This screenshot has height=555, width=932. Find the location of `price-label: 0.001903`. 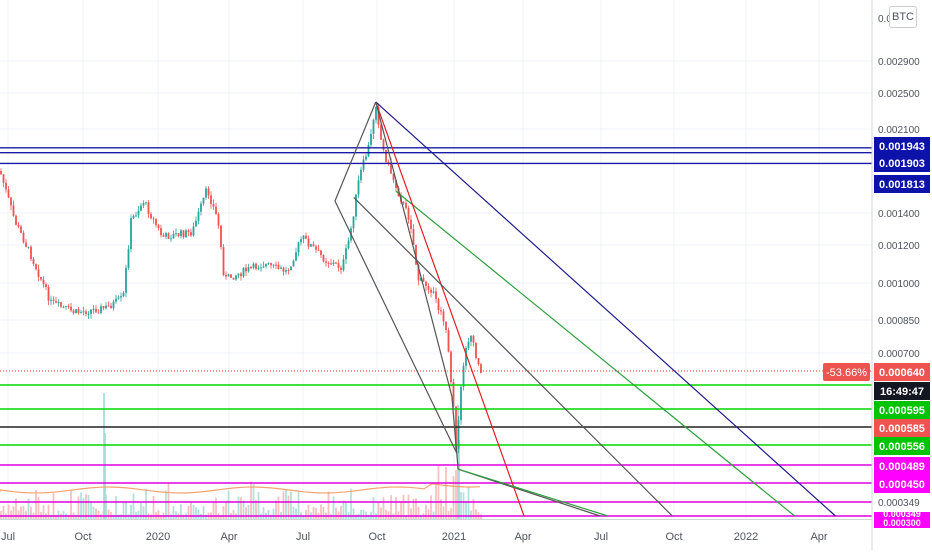

price-label: 0.001903 is located at coordinates (902, 164).